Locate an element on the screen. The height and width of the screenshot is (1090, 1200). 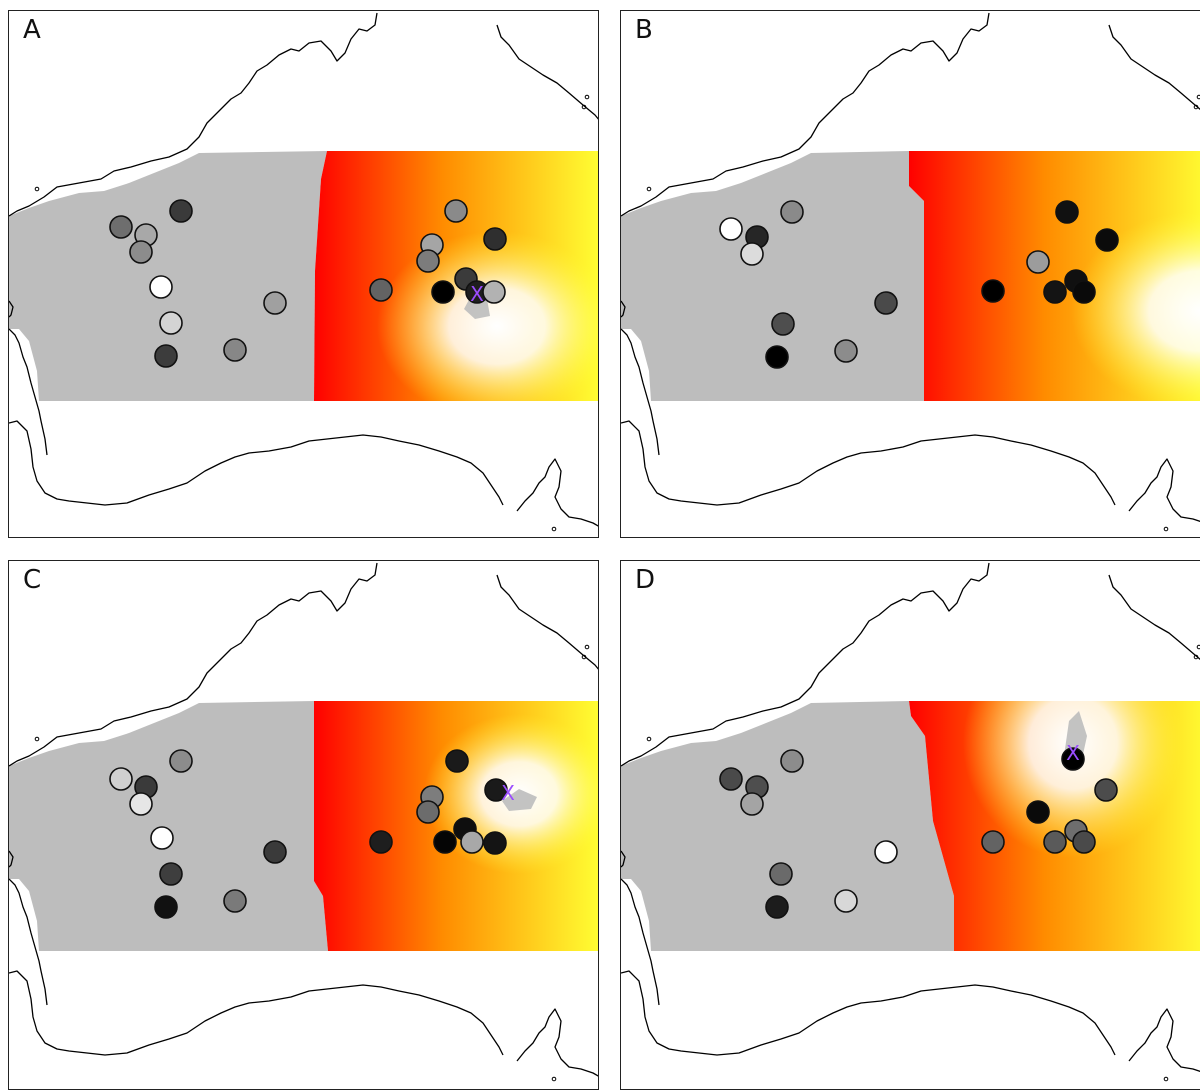
panel-label: A is located at coordinates (32, 30).